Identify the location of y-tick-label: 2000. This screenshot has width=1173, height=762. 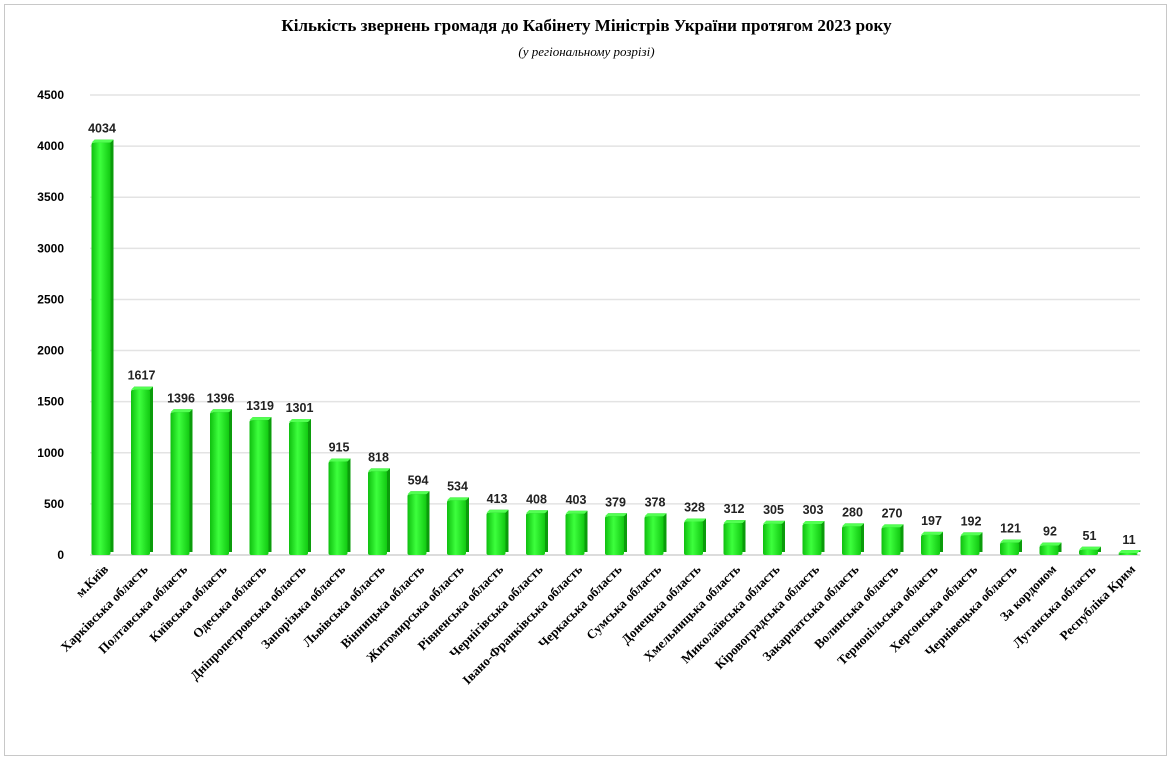
(50, 351).